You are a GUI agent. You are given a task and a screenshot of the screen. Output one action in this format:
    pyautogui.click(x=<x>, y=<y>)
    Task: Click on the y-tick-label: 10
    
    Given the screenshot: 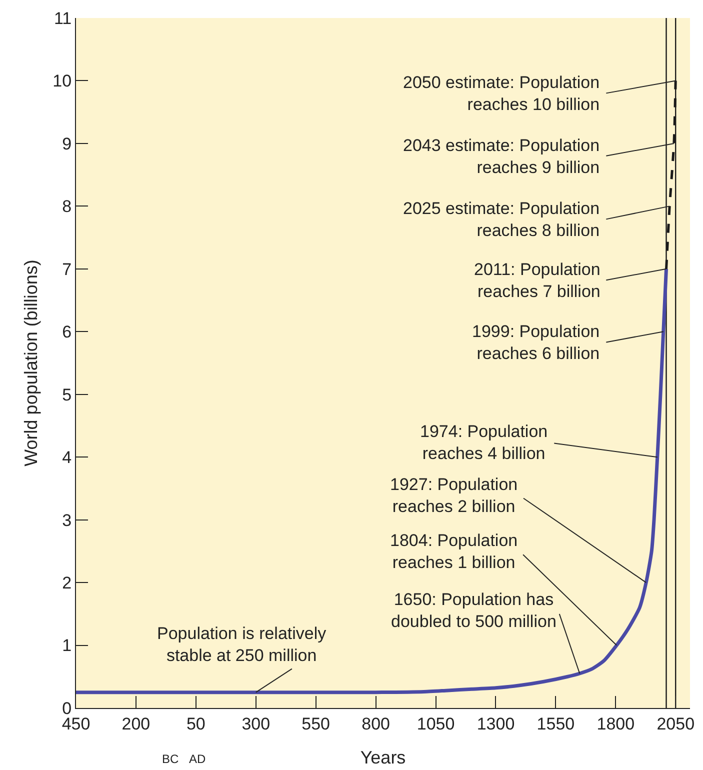 What is the action you would take?
    pyautogui.click(x=62, y=81)
    